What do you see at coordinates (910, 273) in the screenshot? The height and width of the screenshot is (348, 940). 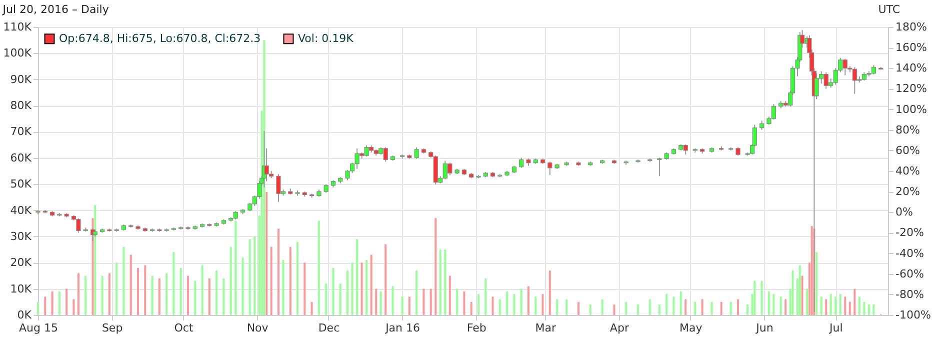 I see `y2-tick-label: -60%` at bounding box center [910, 273].